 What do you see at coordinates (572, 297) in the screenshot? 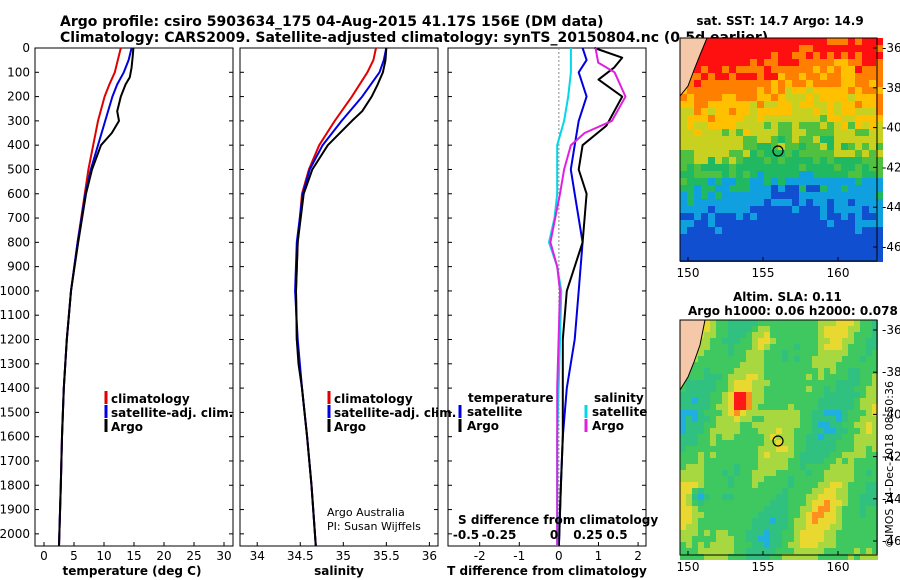
I see `series-line-t-satellite` at bounding box center [572, 297].